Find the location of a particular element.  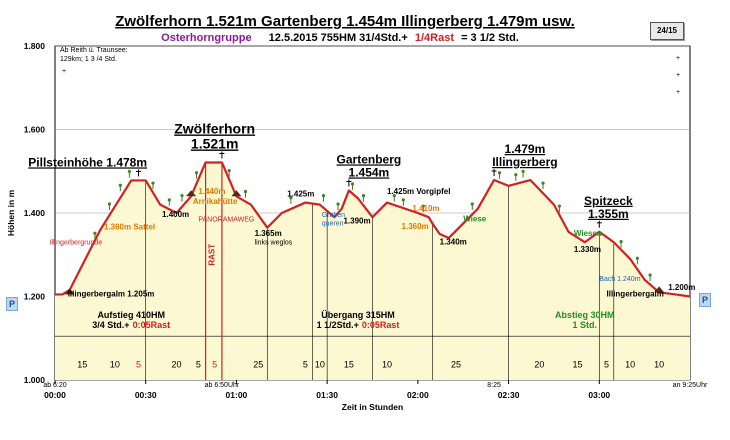

page-badge: 24/15 is located at coordinates (667, 31).